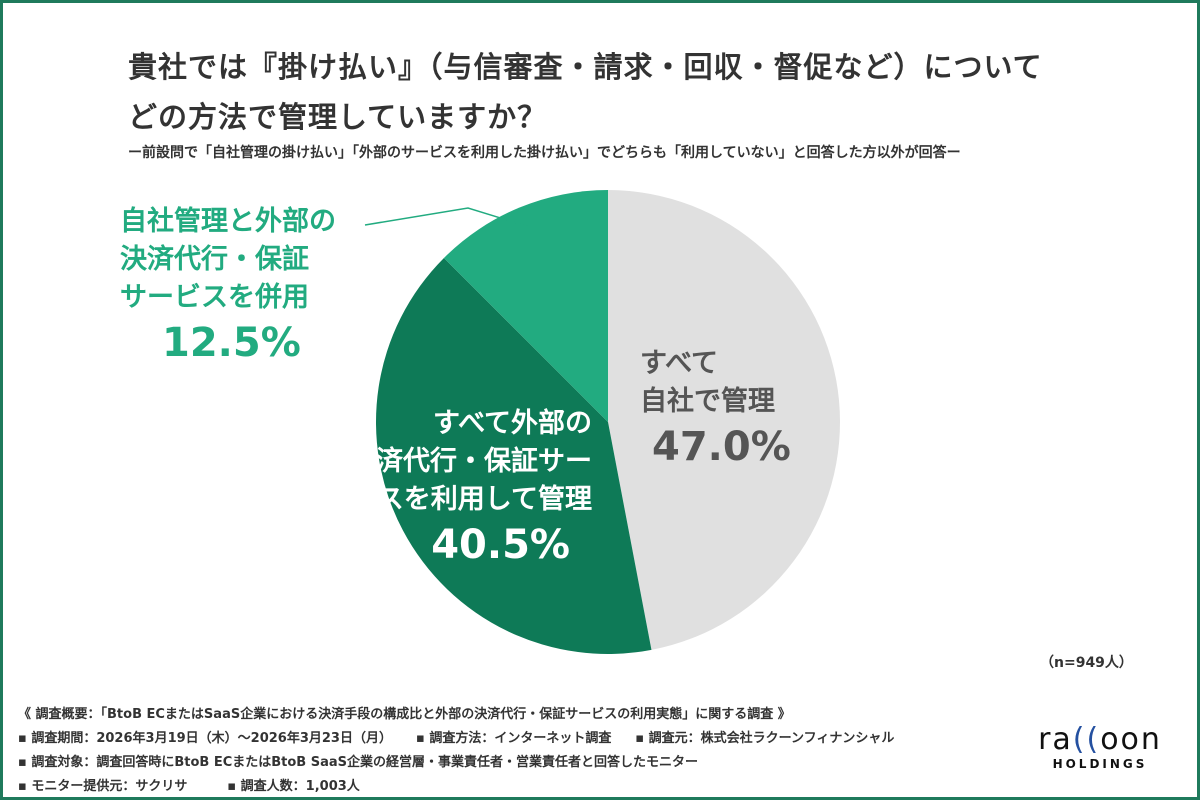 This screenshot has width=1200, height=800. Describe the element at coordinates (765, 738) in the screenshot. I see `survey-org: ▪ 調査元：株式会社ラクーンフィナンシャル` at that location.